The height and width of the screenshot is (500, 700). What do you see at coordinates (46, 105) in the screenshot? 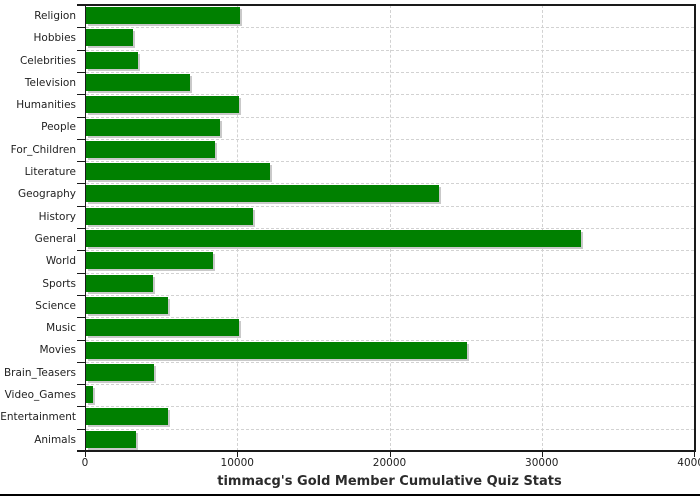
I see `y-axis-label: Humanities` at bounding box center [46, 105].